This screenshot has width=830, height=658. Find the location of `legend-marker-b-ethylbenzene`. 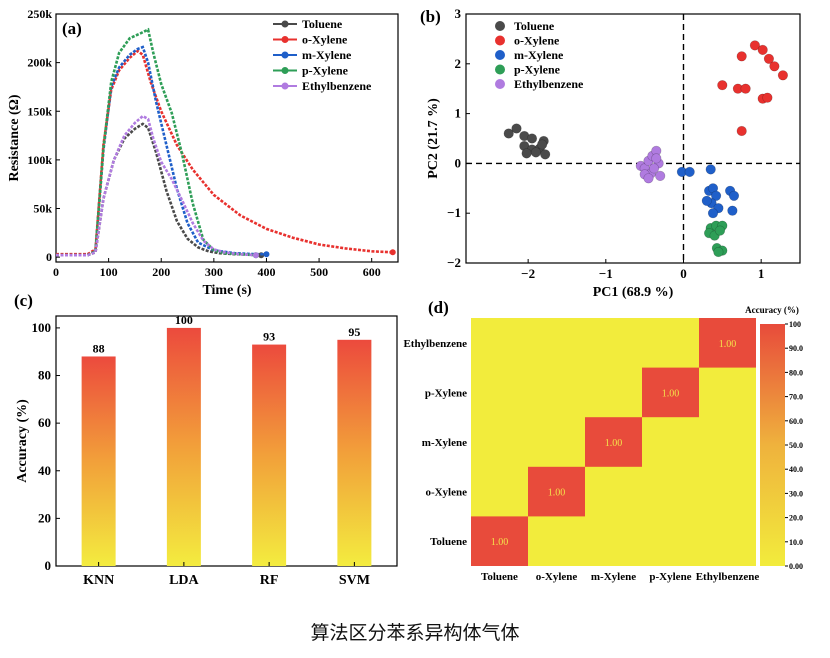

legend-marker-b-ethylbenzene is located at coordinates (500, 84).